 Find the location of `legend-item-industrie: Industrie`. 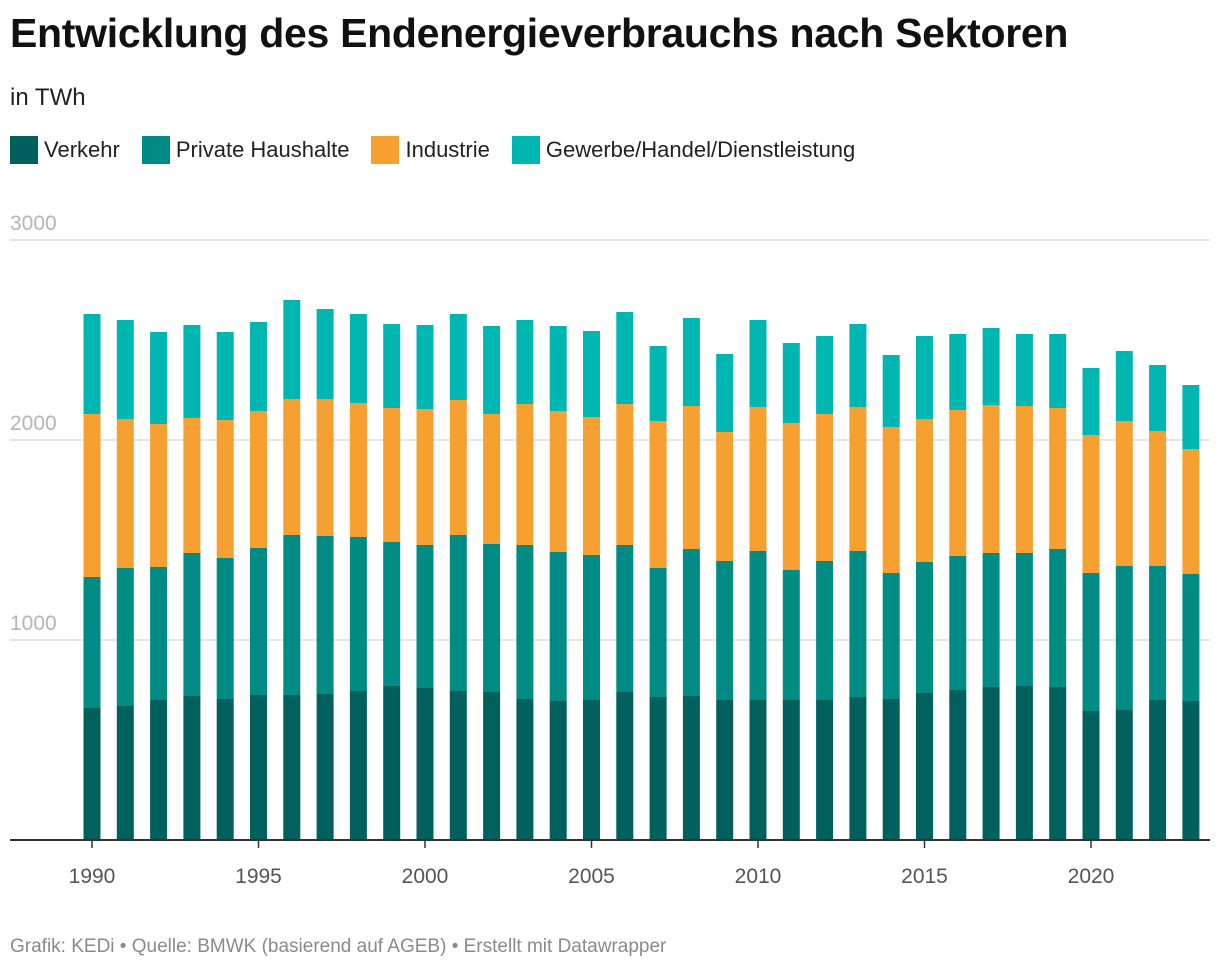

legend-item-industrie: Industrie is located at coordinates (430, 150).